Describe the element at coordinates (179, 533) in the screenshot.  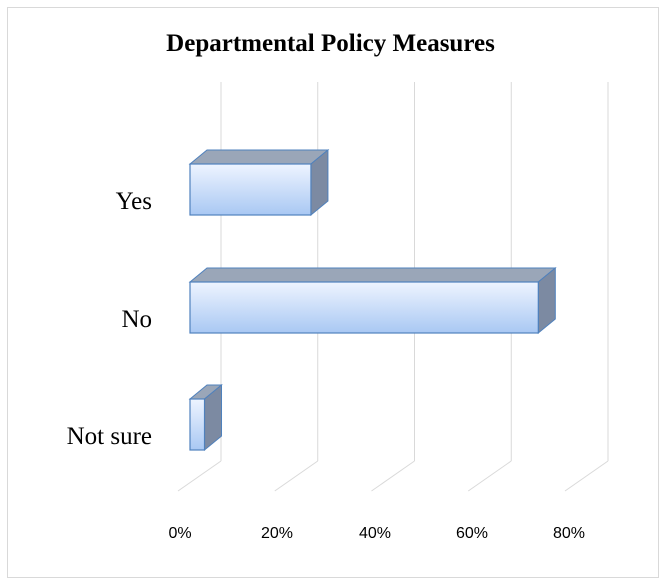
I see `x-tick-label: 0%` at that location.